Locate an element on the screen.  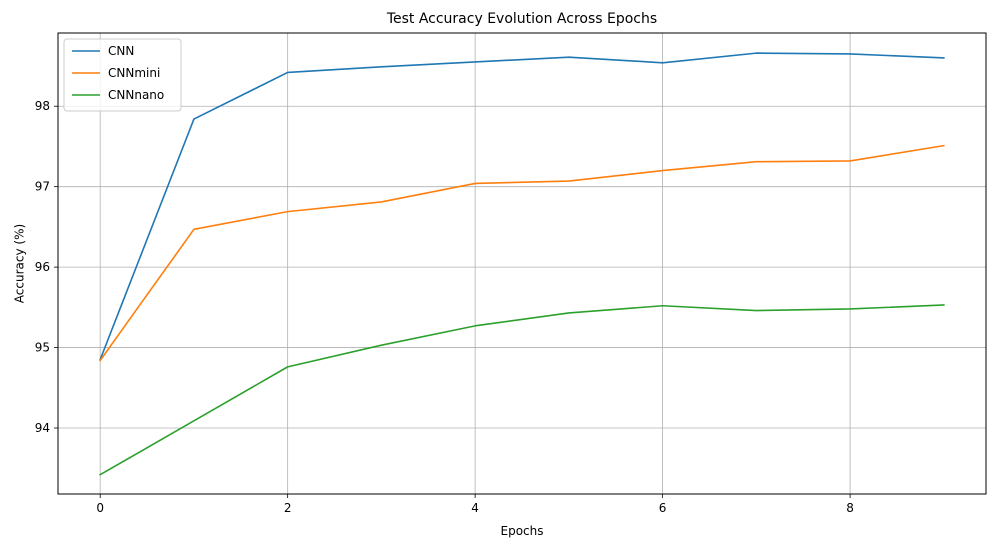
x-tick-label: 8 is located at coordinates (850, 508).